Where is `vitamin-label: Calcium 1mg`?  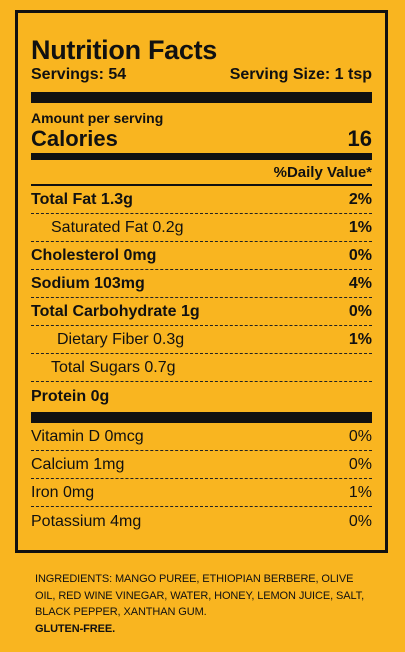 vitamin-label: Calcium 1mg is located at coordinates (78, 464).